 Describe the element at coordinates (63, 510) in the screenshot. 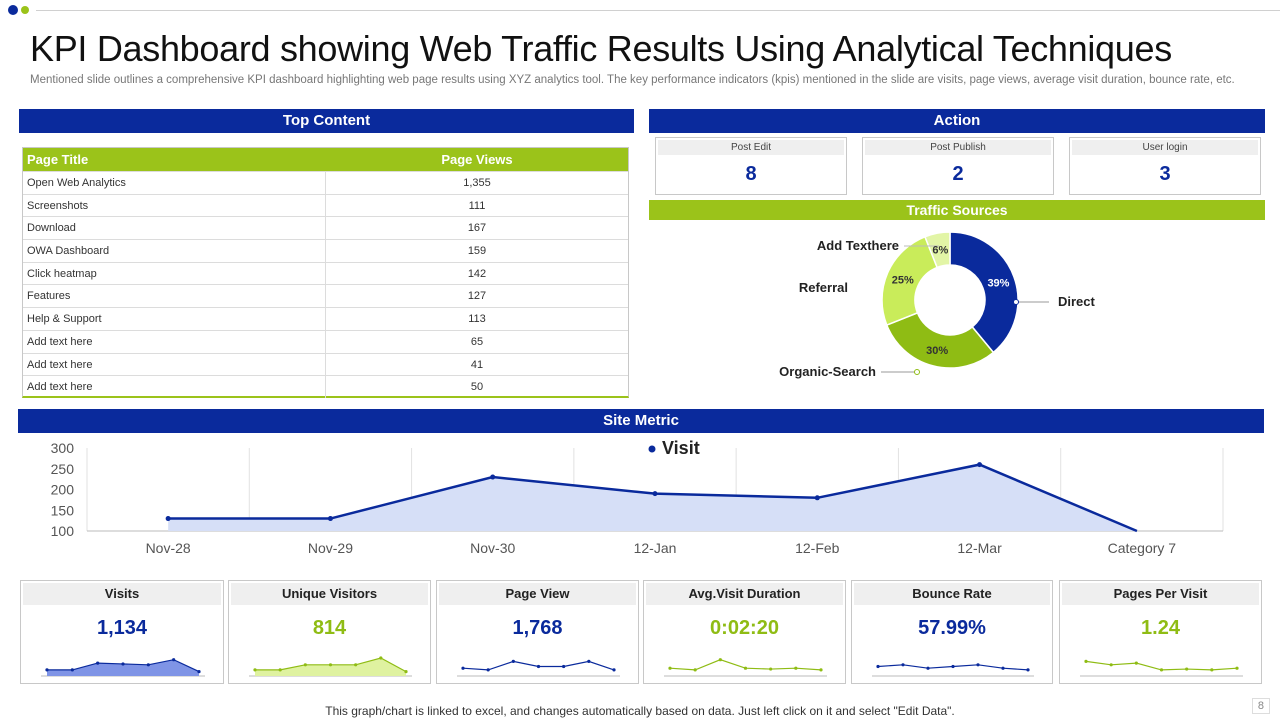

I see `y-tick-label: 150` at that location.